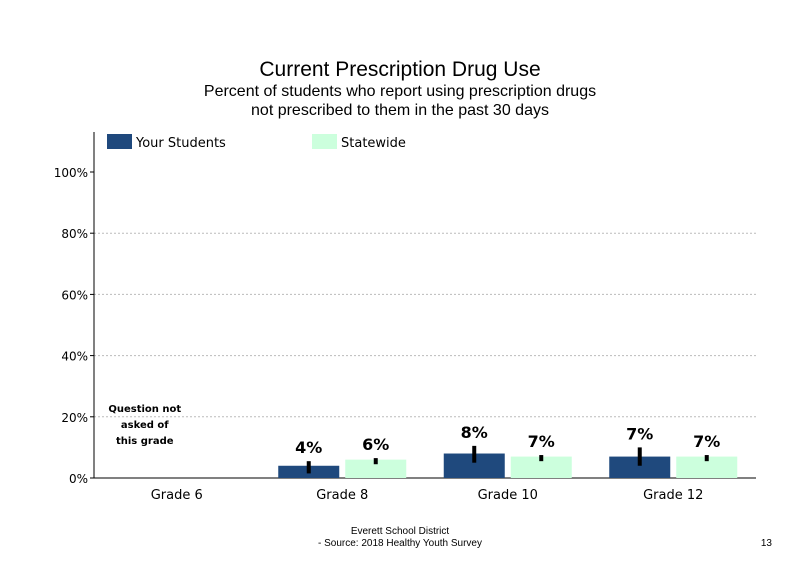  Describe the element at coordinates (474, 432) in the screenshot. I see `data-label: 8%` at that location.